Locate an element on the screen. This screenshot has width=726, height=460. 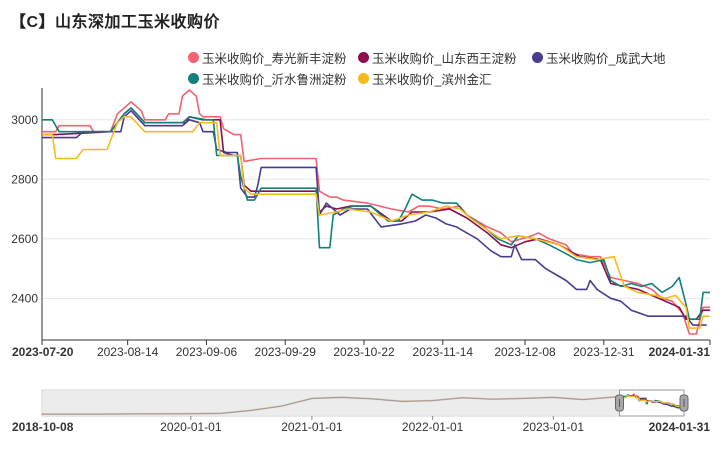
x-tick-label: 2023-12-31 is located at coordinates (604, 352).